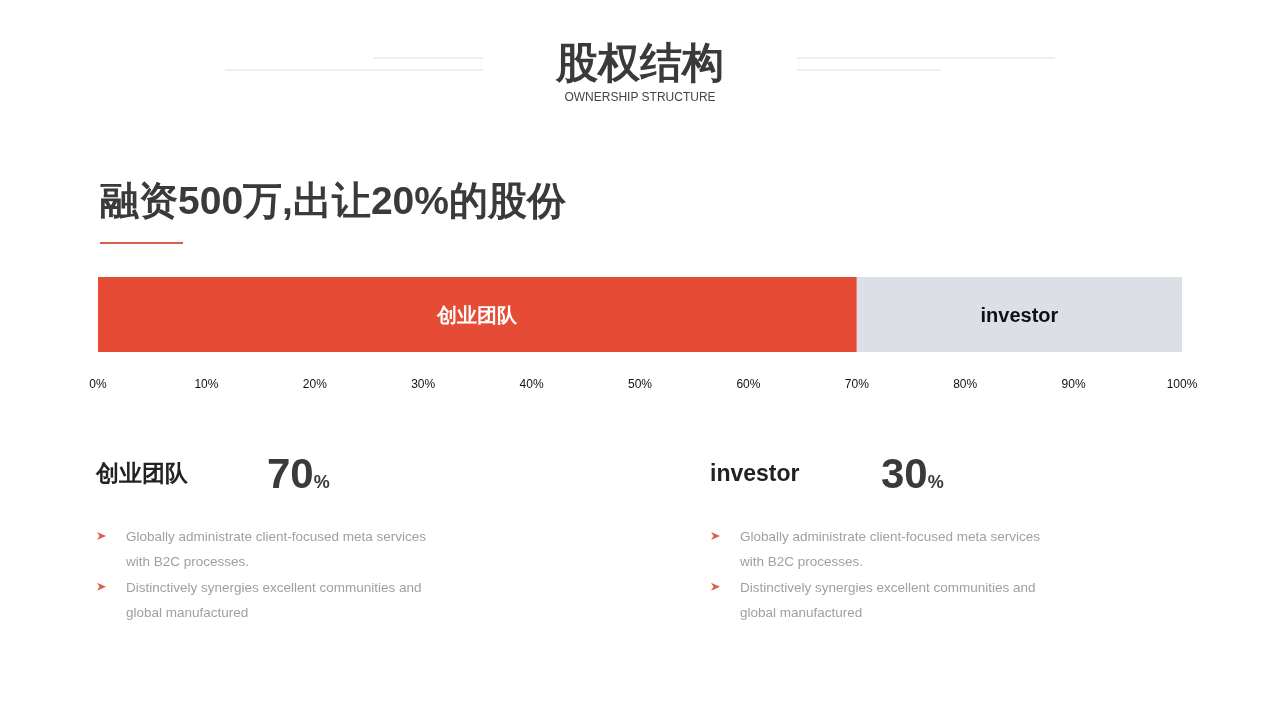 Image resolution: width=1280 pixels, height=720 pixels. I want to click on x-tick-label: 60%, so click(748, 384).